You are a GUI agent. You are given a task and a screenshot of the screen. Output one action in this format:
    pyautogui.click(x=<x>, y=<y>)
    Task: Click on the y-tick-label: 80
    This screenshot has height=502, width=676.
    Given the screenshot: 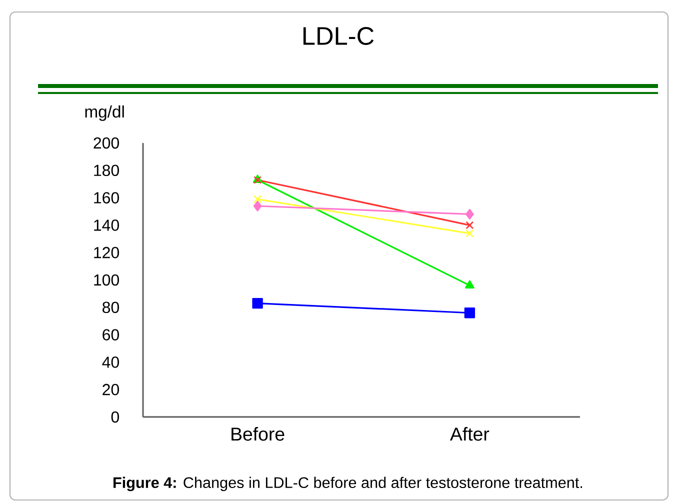 What is the action you would take?
    pyautogui.click(x=111, y=308)
    